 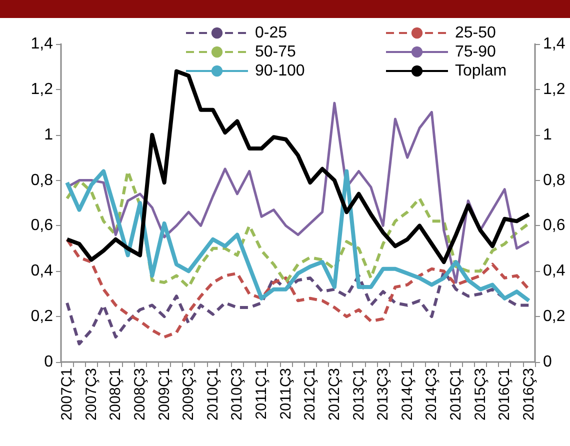 What do you see at coordinates (285, 394) in the screenshot?
I see `x-tick-label: 2011Ç3` at bounding box center [285, 394].